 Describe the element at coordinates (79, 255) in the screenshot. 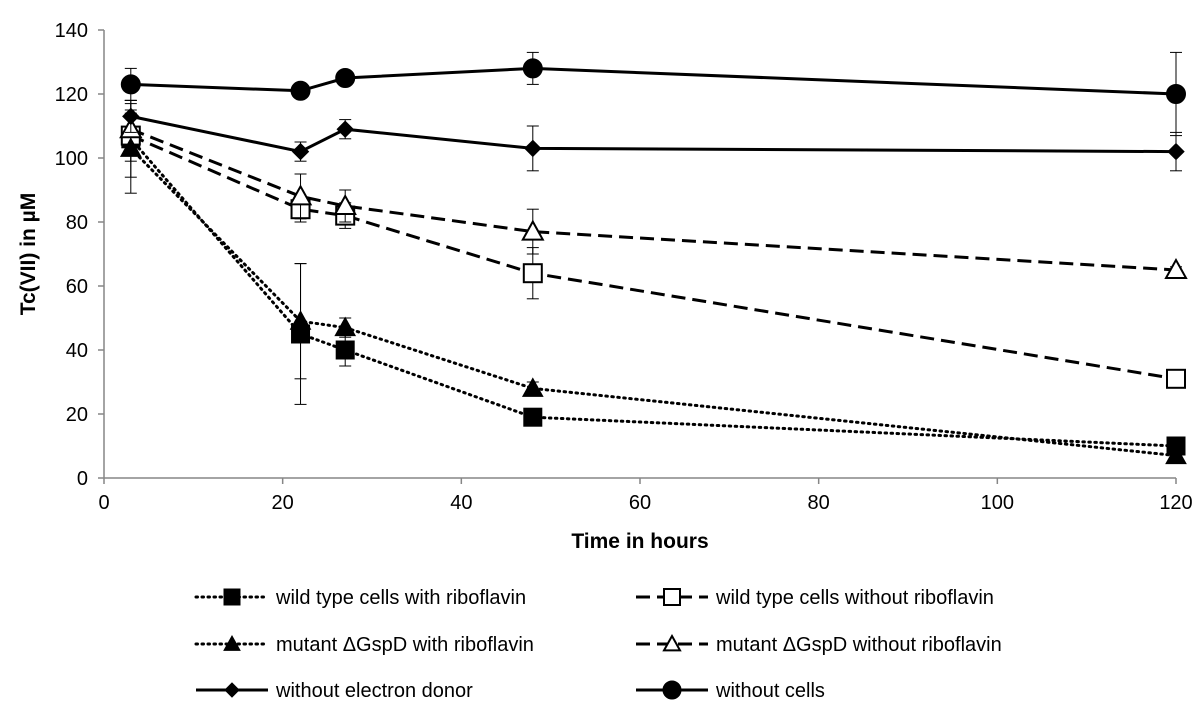

I see `y-ticks: 0 20 40 60 80 100 120 140` at that location.